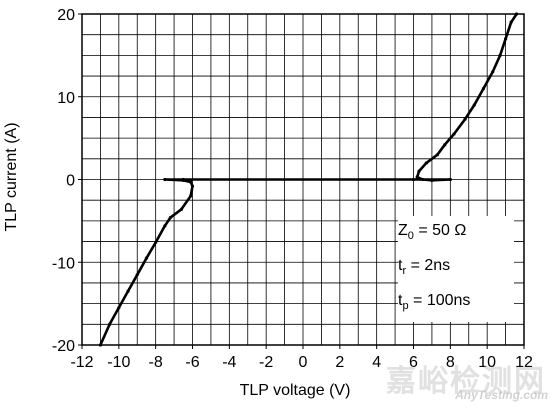 This screenshot has width=554, height=411. What do you see at coordinates (456, 269) in the screenshot?
I see `parameter-annotation: Z0 = 50 Ω tr = 2ns tp = 100ns` at bounding box center [456, 269].